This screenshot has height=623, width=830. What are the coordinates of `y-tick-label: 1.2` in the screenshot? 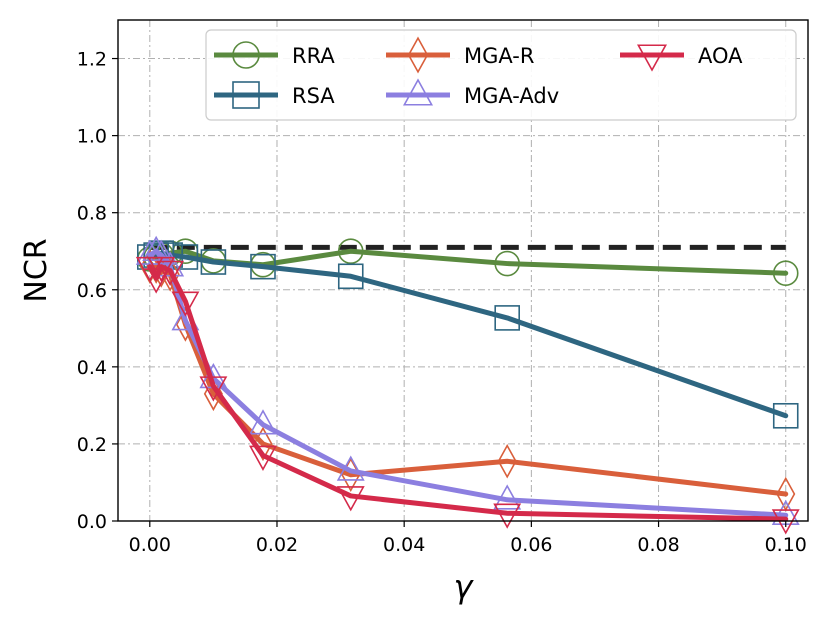 It's located at (92, 60).